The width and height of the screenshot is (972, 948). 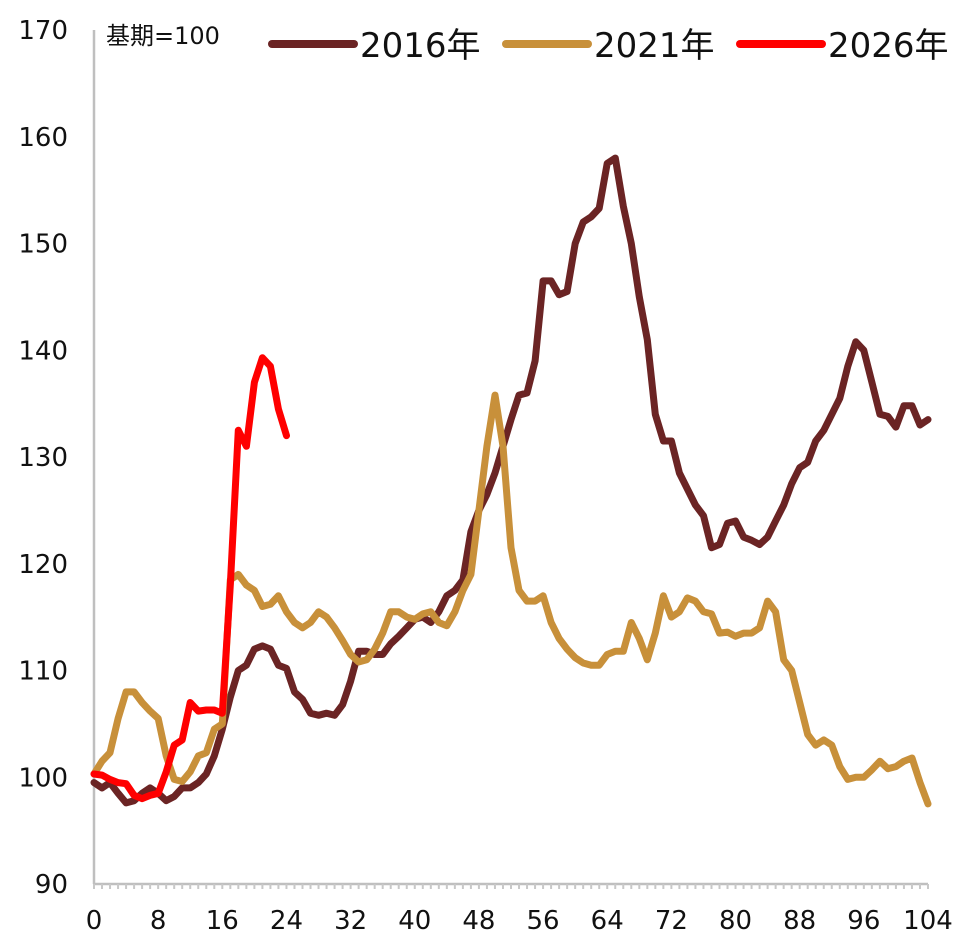 I want to click on x-tick-label: 48, so click(x=478, y=921).